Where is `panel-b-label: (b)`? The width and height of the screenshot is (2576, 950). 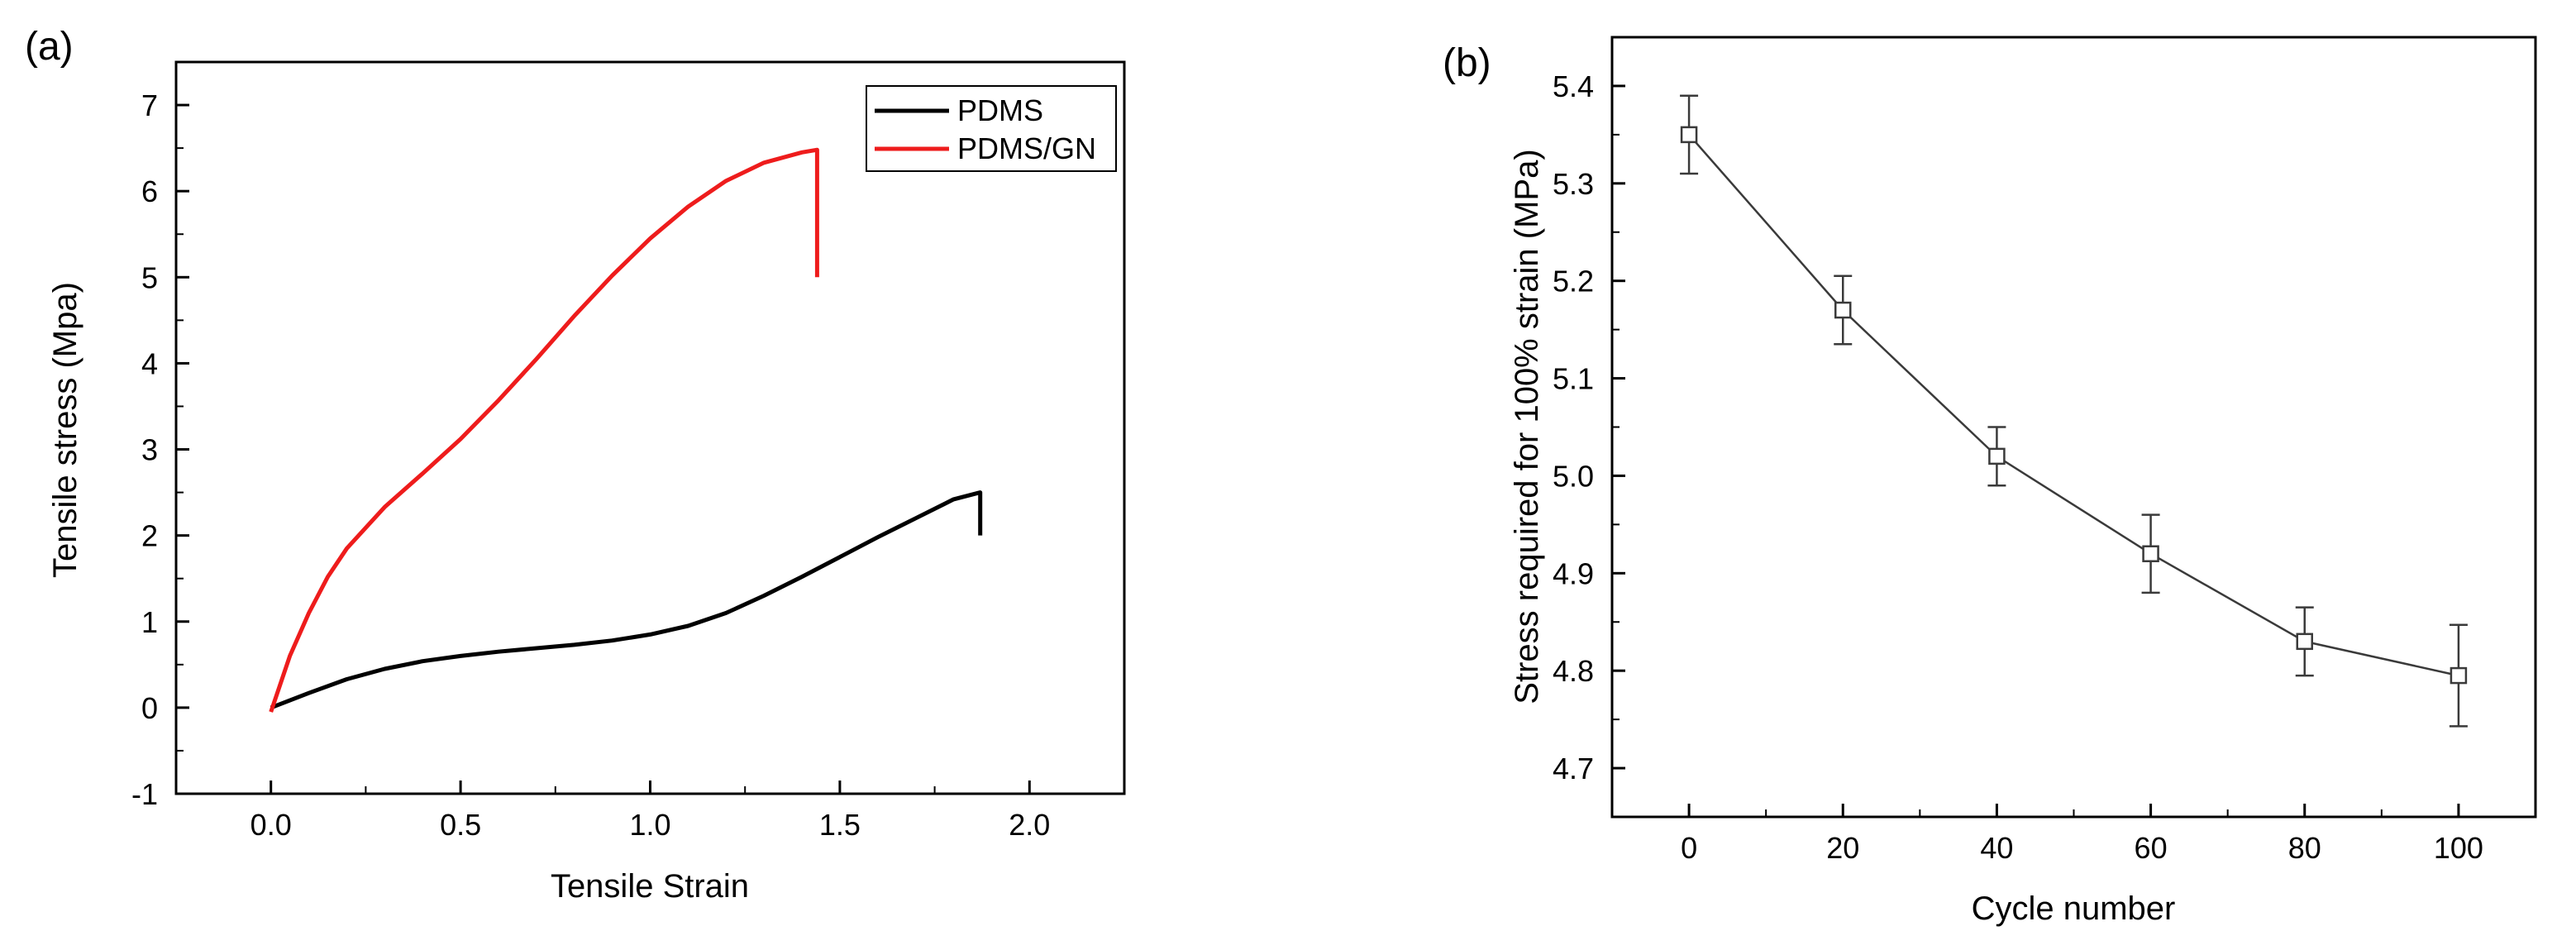 panel-b-label: (b) is located at coordinates (1467, 63).